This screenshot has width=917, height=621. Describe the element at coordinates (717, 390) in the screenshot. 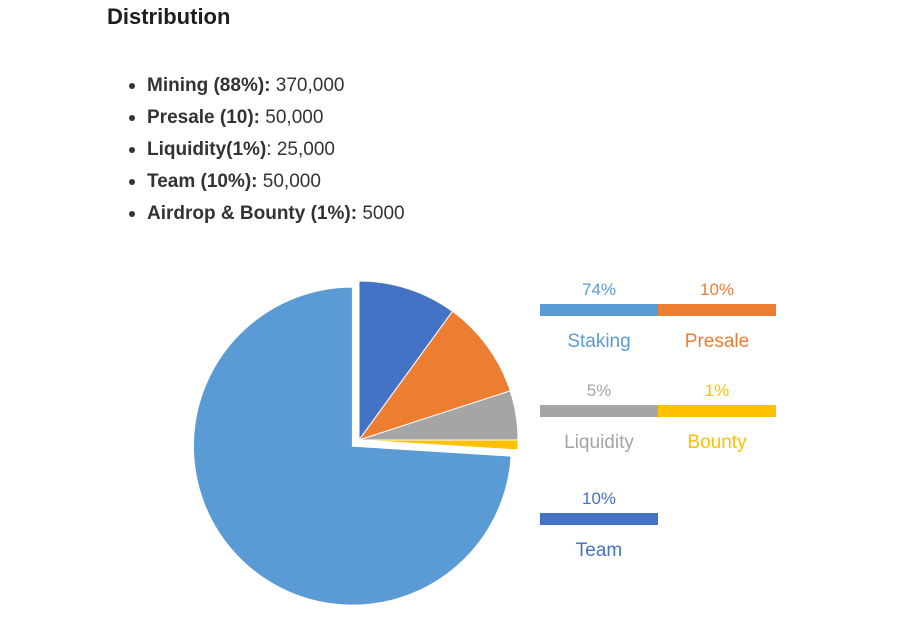

I see `legend-percent-label: 1%` at that location.